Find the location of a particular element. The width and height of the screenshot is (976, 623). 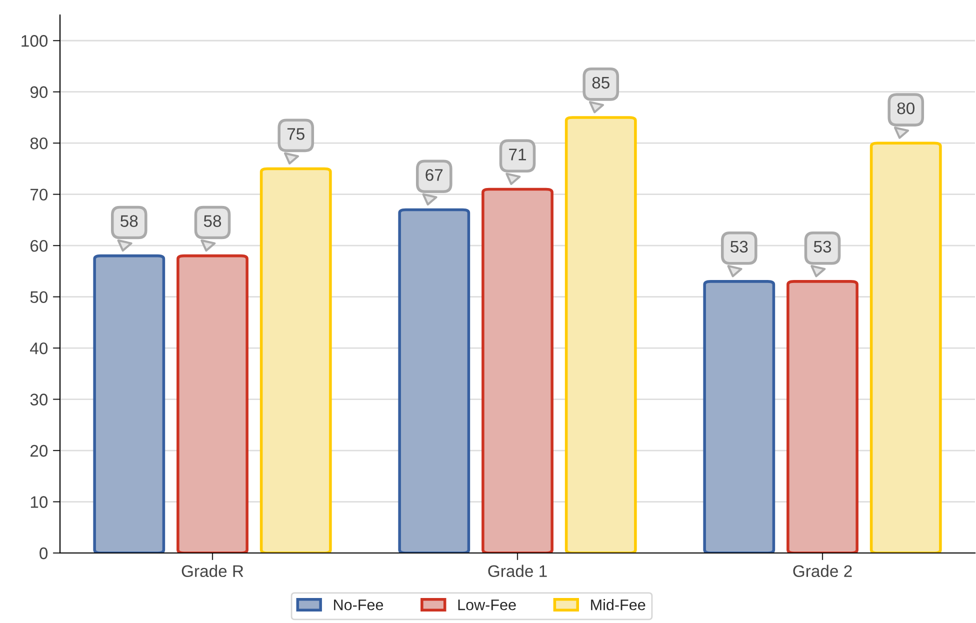

data-label: 75 is located at coordinates (295, 134).